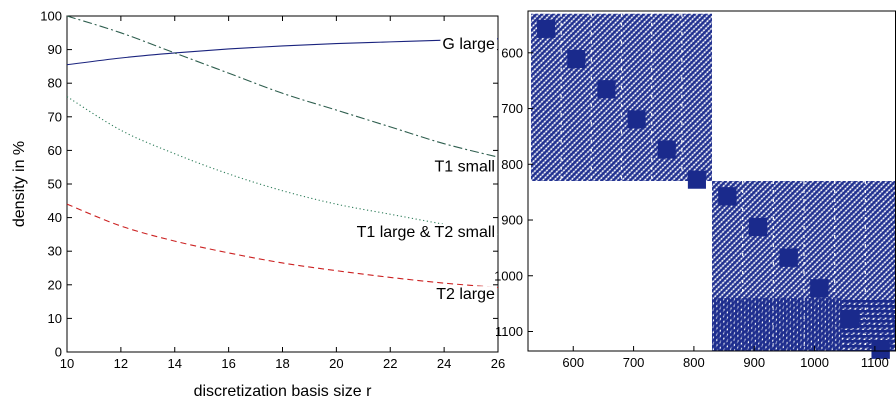  Describe the element at coordinates (55, 184) in the screenshot. I see `y-tick-label: 50` at that location.